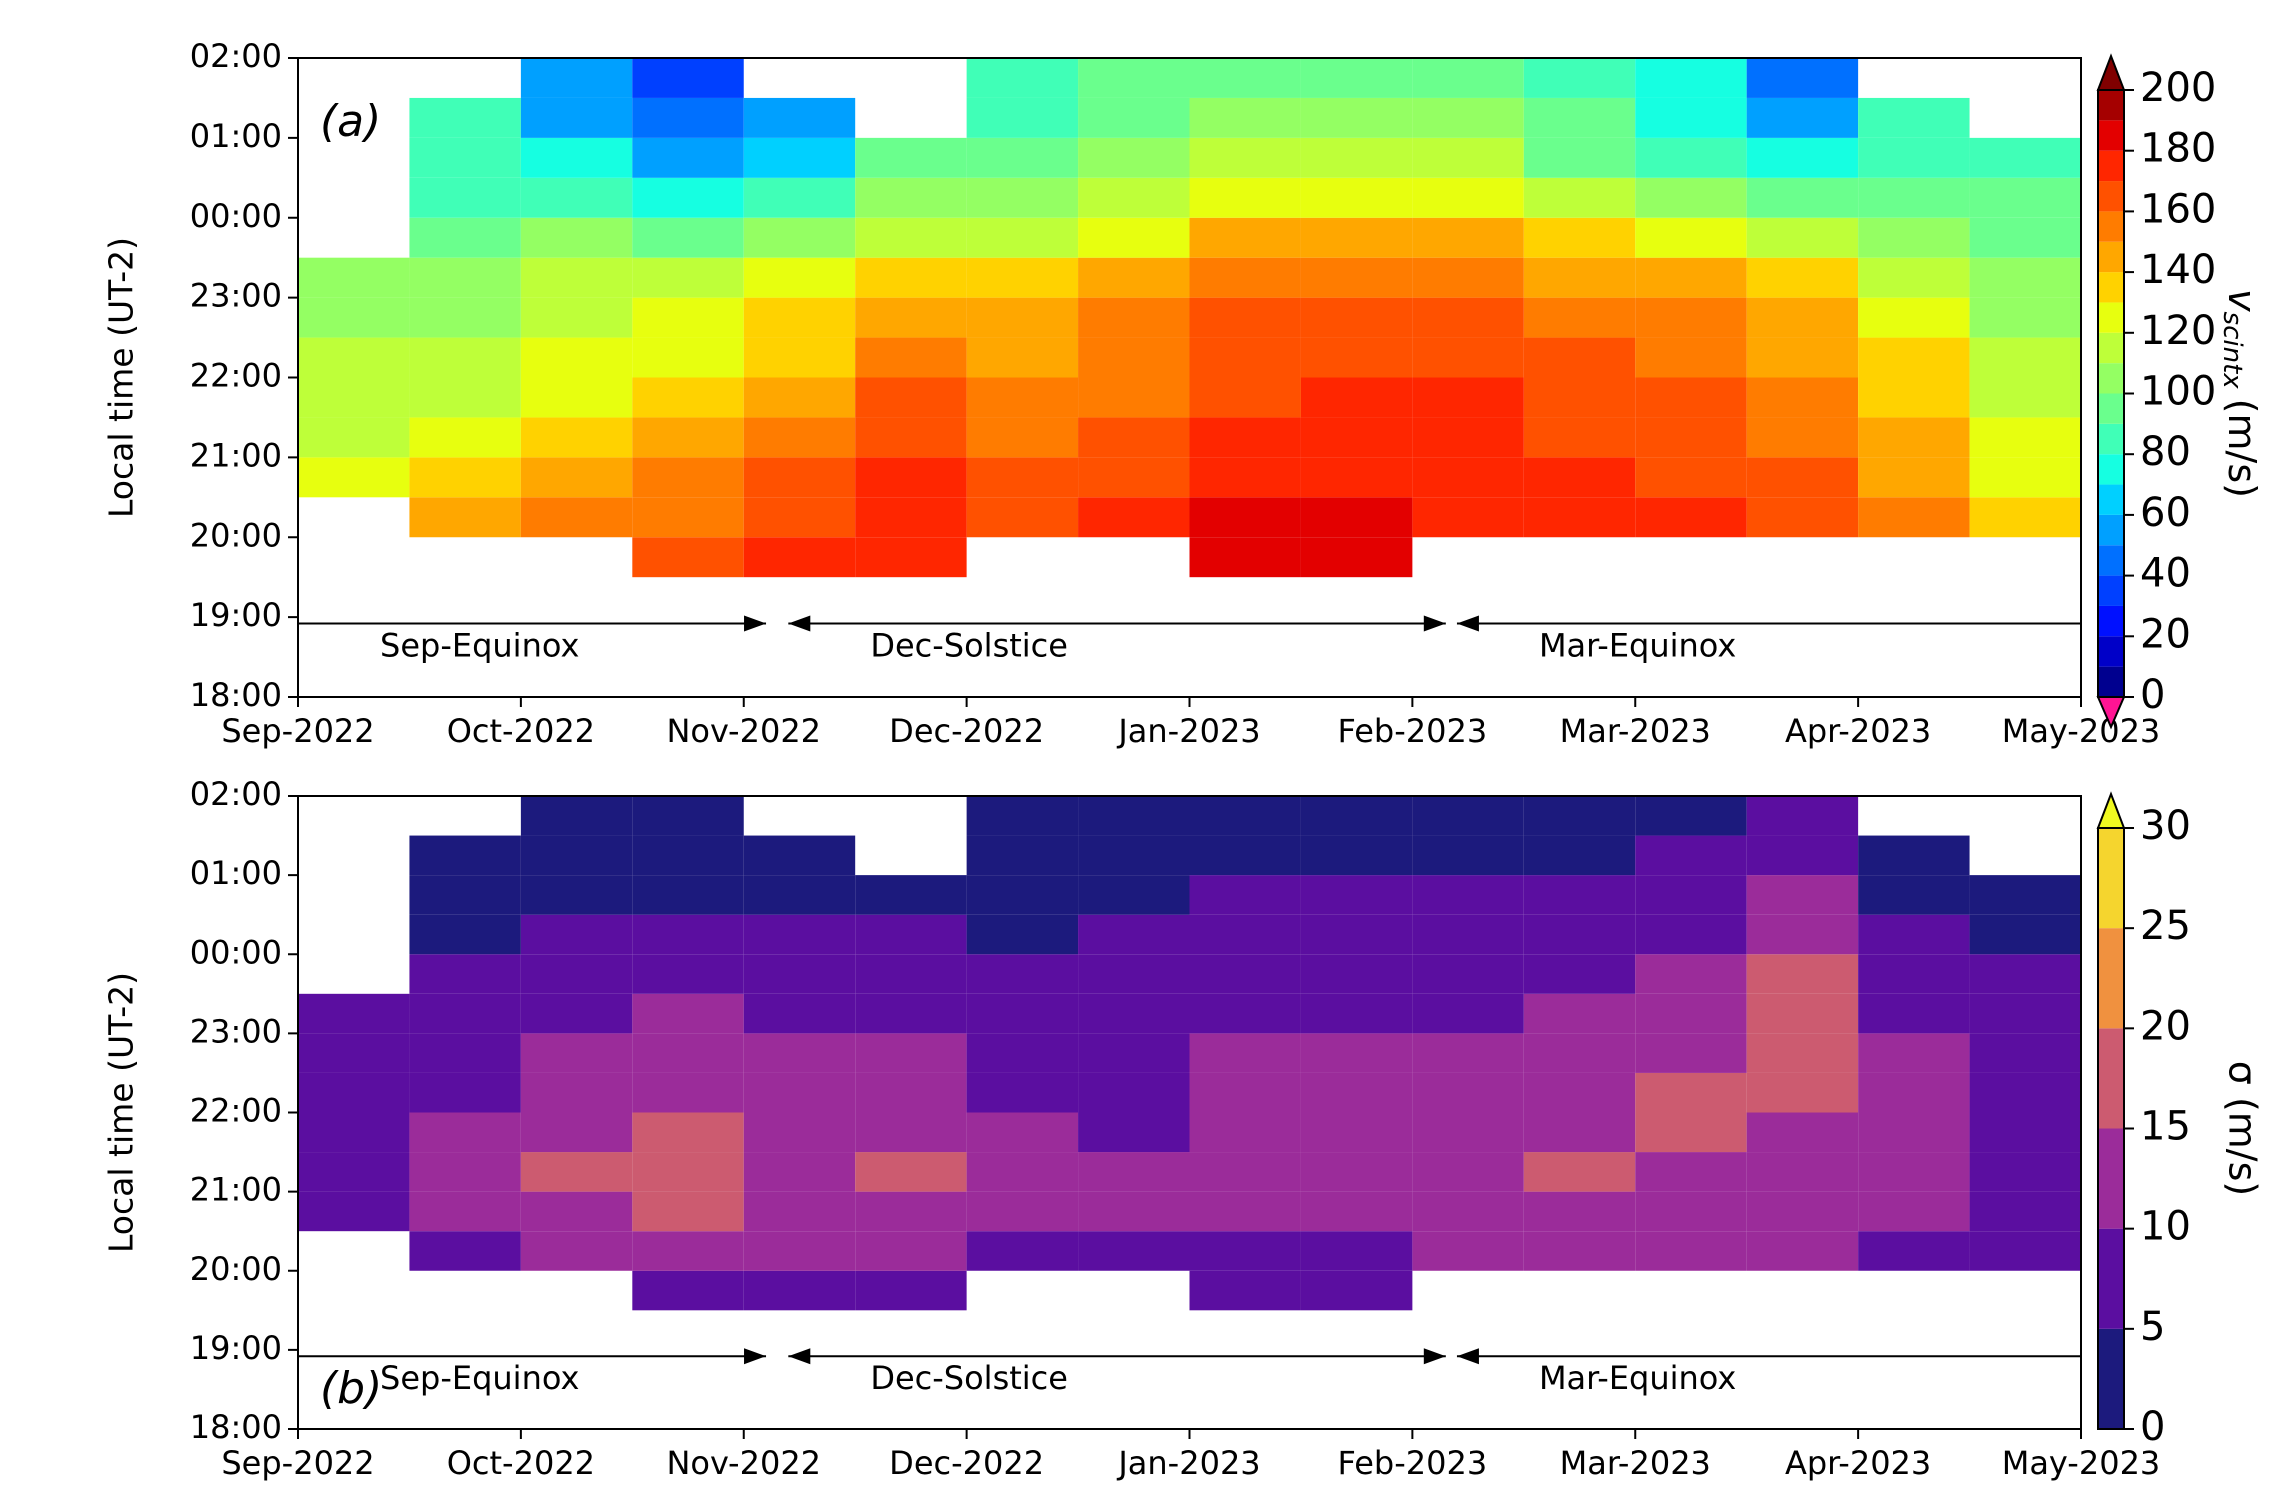 Image resolution: width=2276 pixels, height=1495 pixels. Describe the element at coordinates (479, 646) in the screenshot. I see `season-label: Sep-Equinox` at that location.